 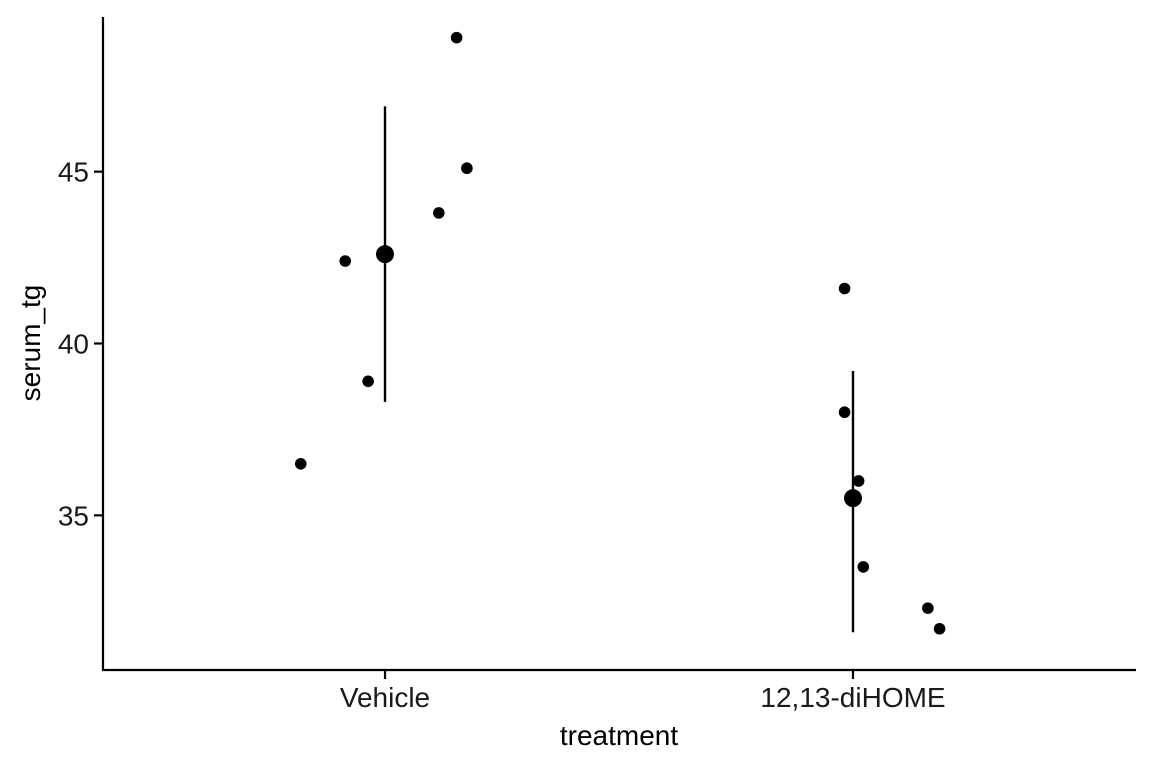 What do you see at coordinates (643, 691) in the screenshot?
I see `x-axis-ticks: Vehicle 12,13-diHOME` at bounding box center [643, 691].